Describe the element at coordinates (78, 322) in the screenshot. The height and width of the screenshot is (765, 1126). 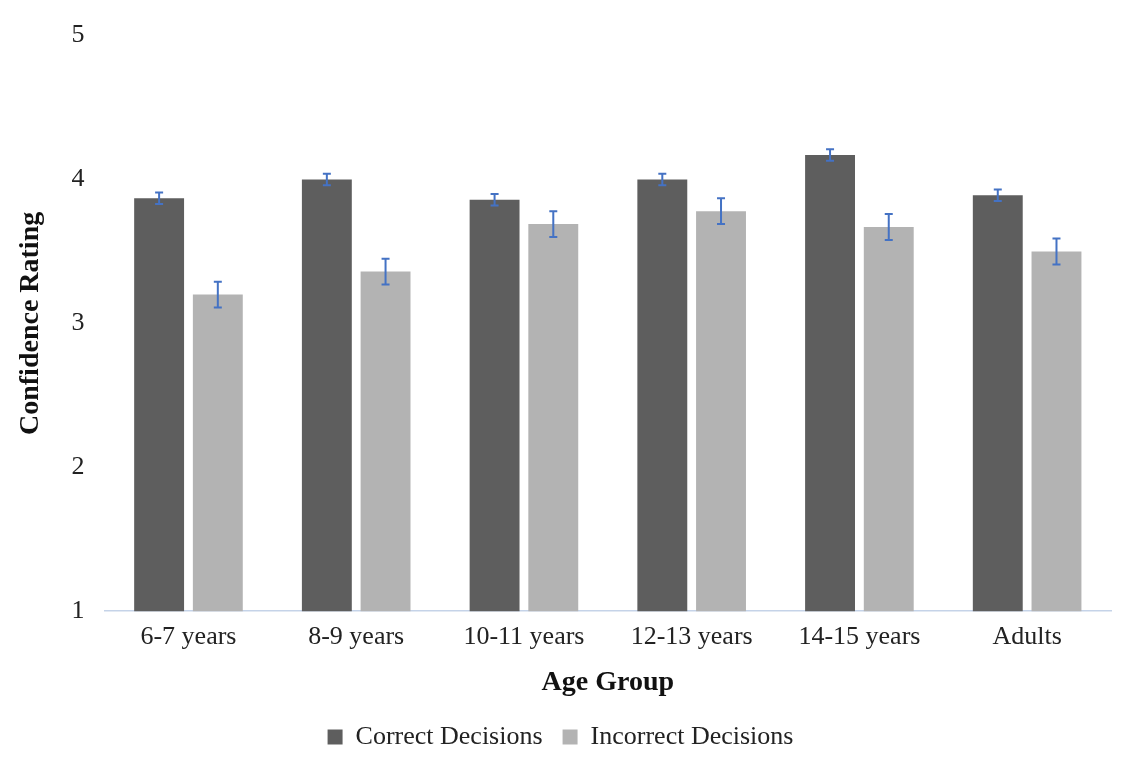
I see `y-tick-label: 3` at that location.